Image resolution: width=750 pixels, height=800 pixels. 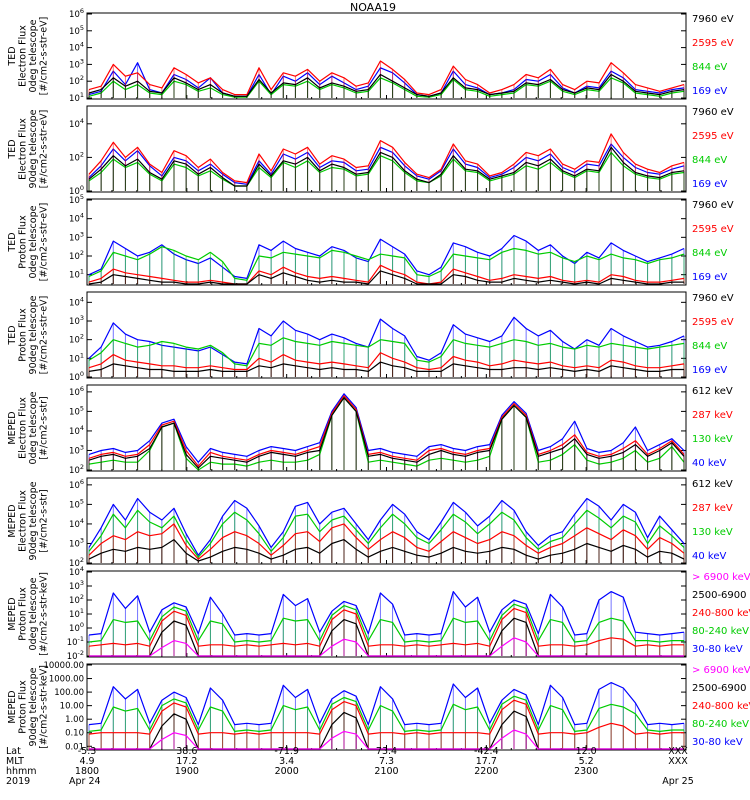 I want to click on chart-title: NOAA19, so click(x=373, y=7).